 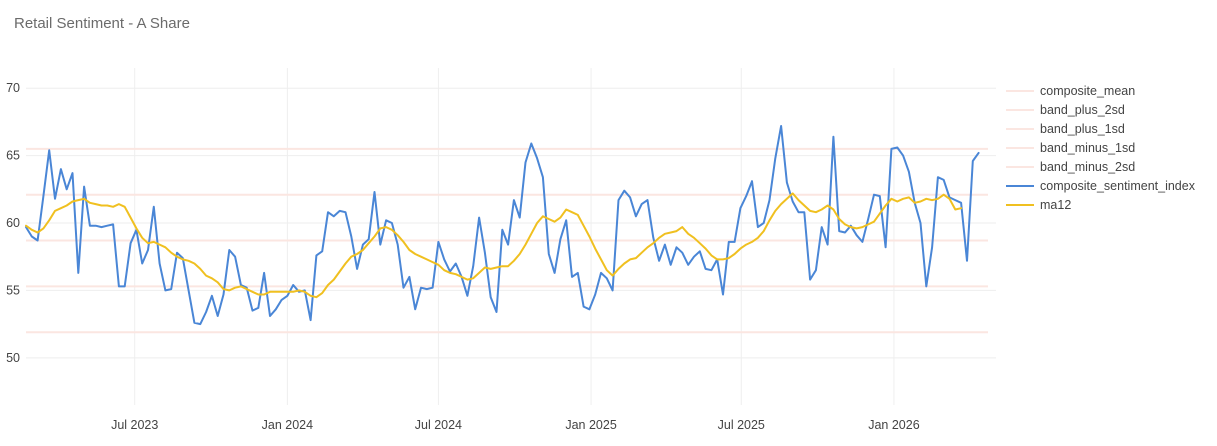 I want to click on legend-label: composite_sentiment_index, so click(x=1118, y=186).